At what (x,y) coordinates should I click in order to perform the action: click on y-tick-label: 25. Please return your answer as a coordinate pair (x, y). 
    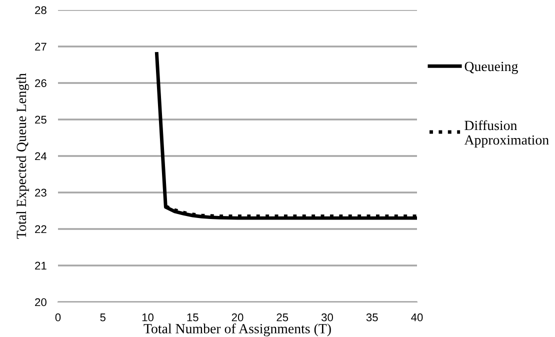
    Looking at the image, I should click on (40, 120).